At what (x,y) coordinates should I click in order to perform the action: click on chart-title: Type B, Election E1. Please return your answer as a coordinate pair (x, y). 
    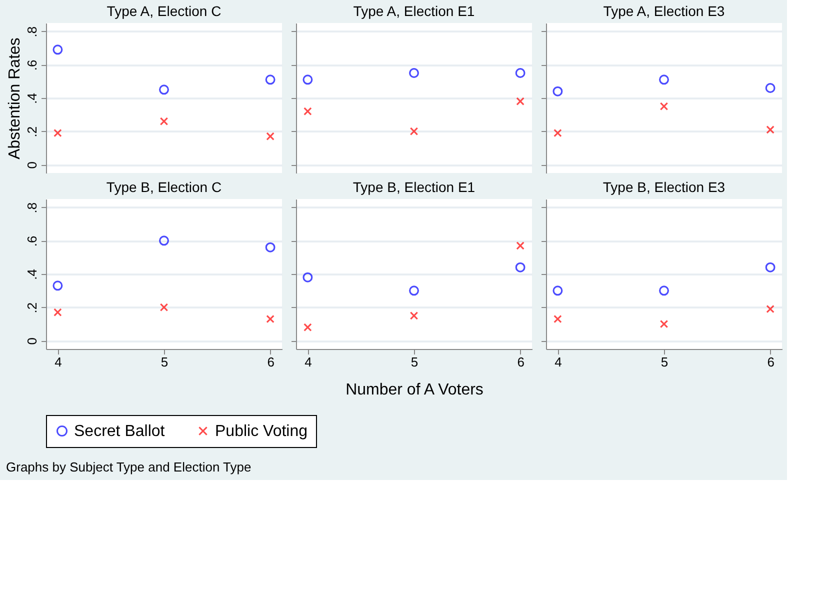
    Looking at the image, I should click on (414, 187).